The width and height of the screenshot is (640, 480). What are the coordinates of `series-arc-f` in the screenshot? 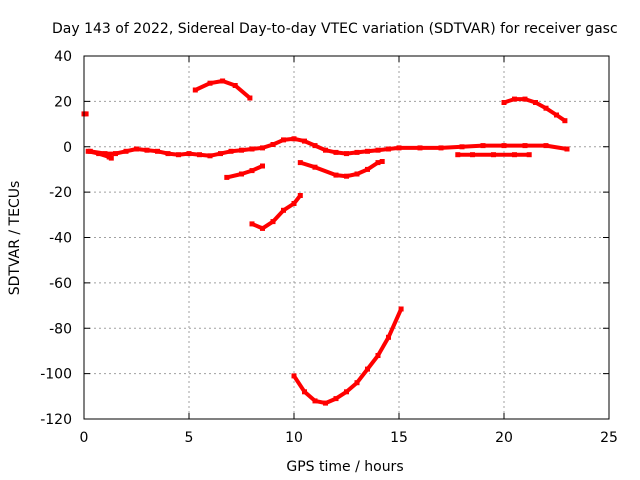 It's located at (276, 212).